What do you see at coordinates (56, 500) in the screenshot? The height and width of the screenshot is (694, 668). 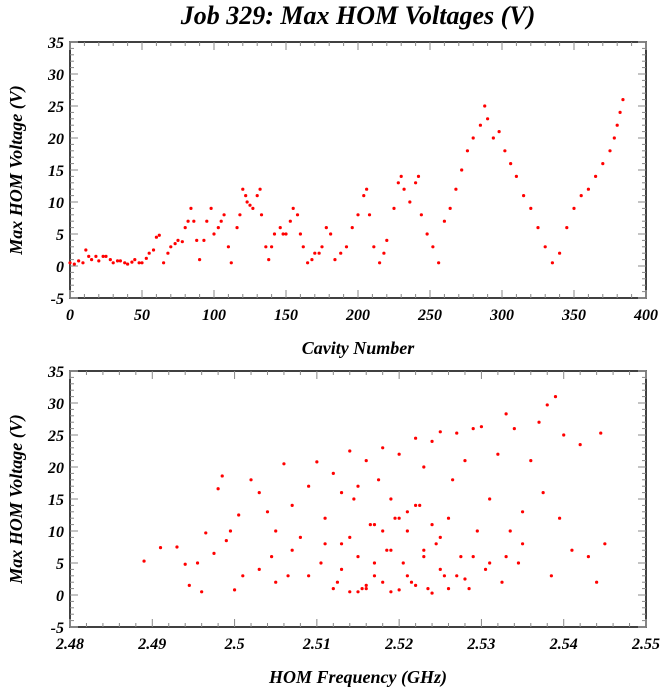 I see `y-tick-label: 15` at bounding box center [56, 500].